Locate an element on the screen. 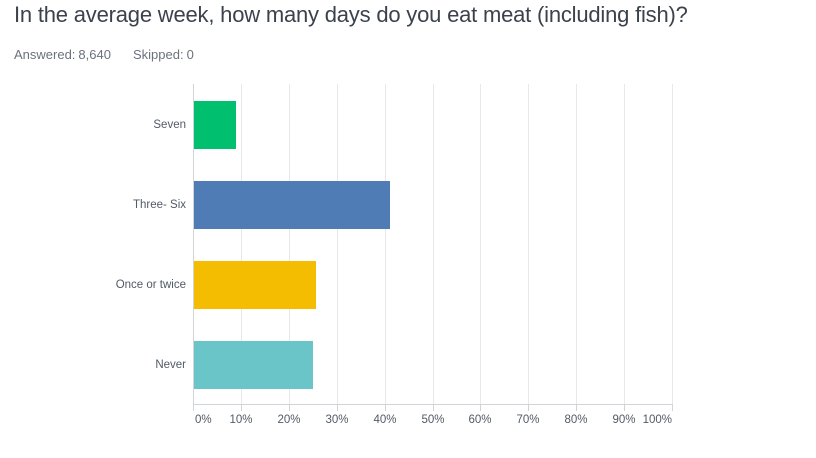  skipped-label: Skipped: is located at coordinates (158, 54).